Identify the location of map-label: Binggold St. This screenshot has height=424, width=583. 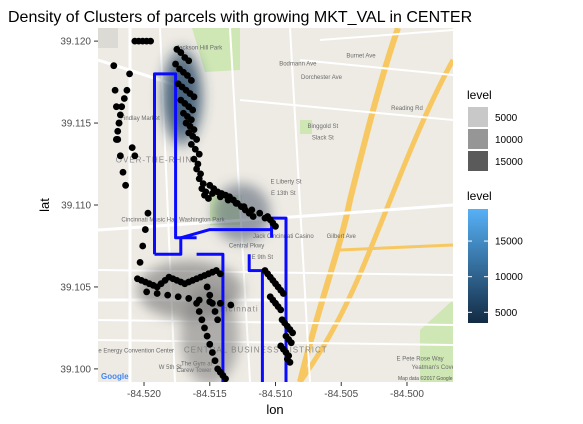
(322, 127).